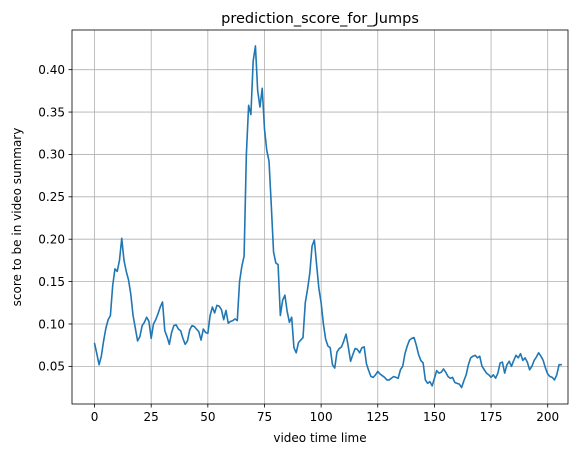 This screenshot has height=455, width=576. I want to click on chart-title: prediction_score_for_Jumps, so click(320, 19).